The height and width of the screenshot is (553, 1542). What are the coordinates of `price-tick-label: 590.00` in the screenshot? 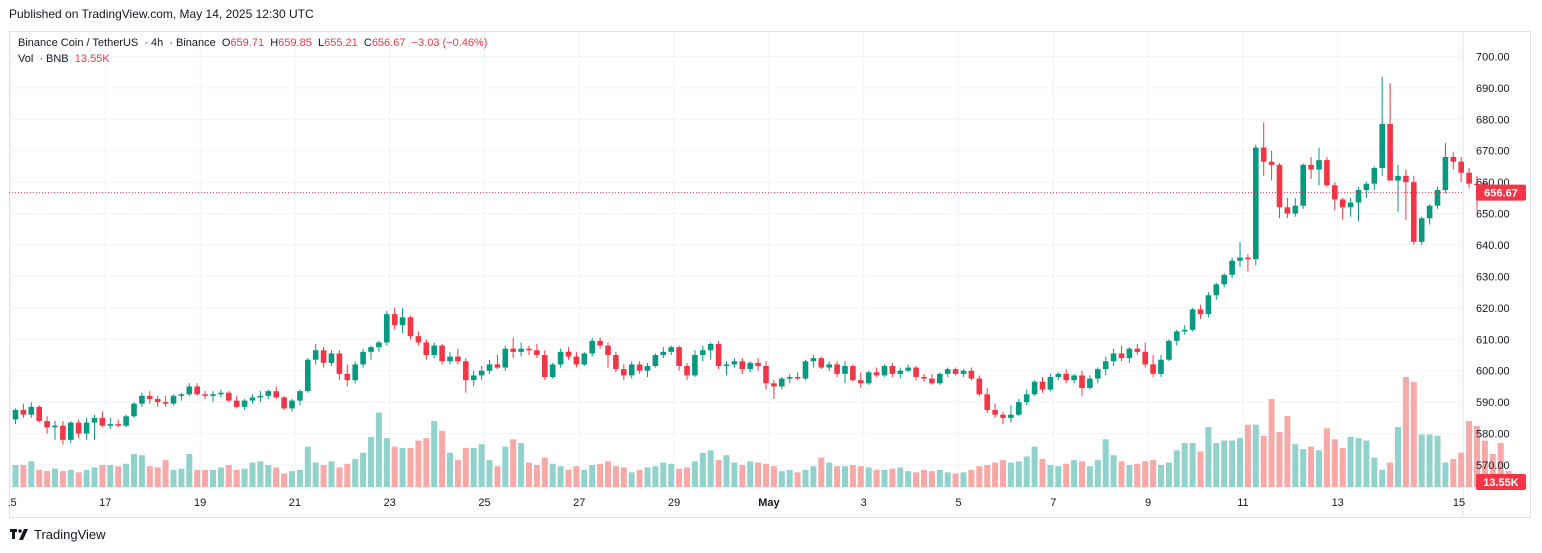 It's located at (1493, 403).